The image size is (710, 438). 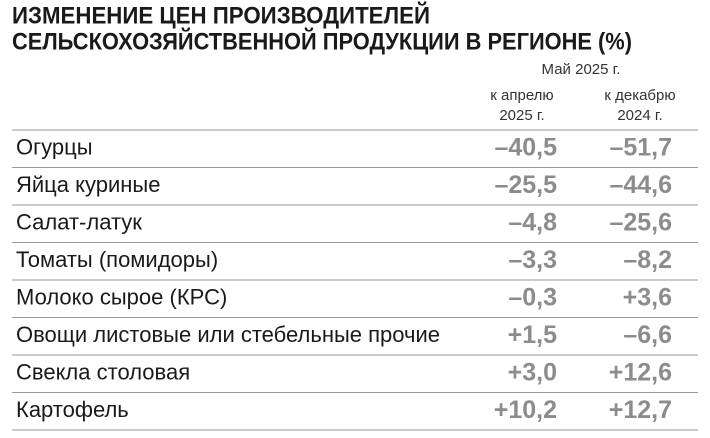 I want to click on cell-value: –0,3, so click(x=532, y=297).